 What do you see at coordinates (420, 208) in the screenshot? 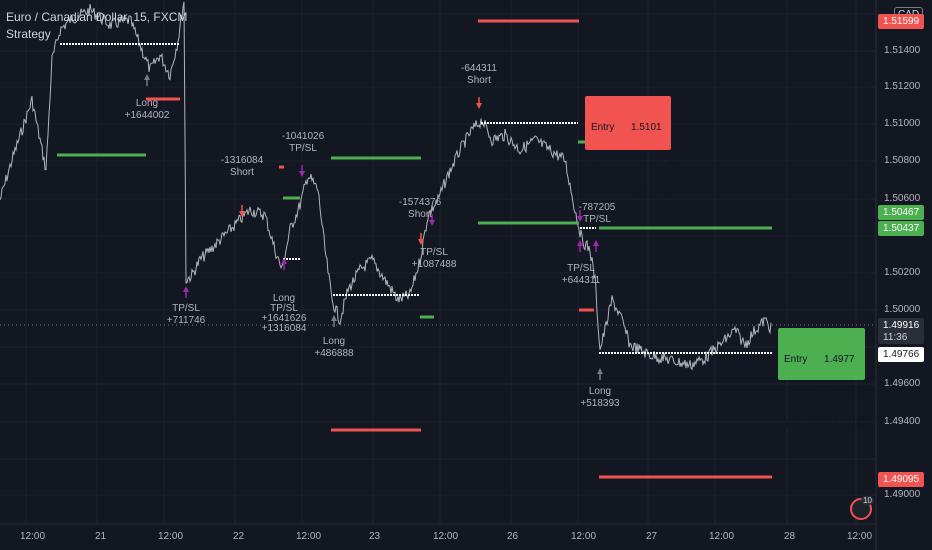
I see `trade-label-short-1574376: -1574376 Short` at bounding box center [420, 208].